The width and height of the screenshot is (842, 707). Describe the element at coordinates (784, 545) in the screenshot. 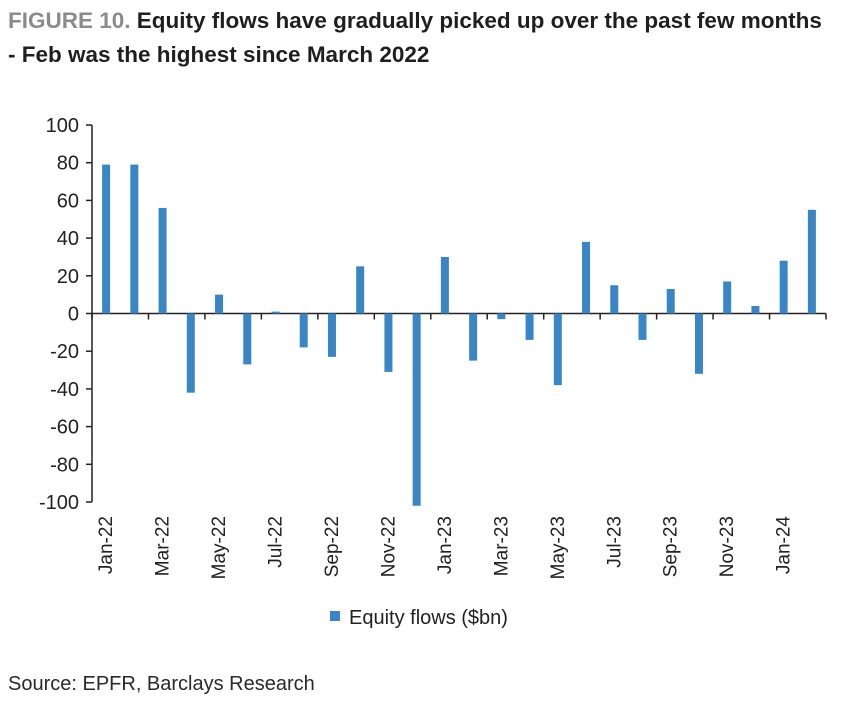

I see `x-tick-label: Jan-24` at that location.